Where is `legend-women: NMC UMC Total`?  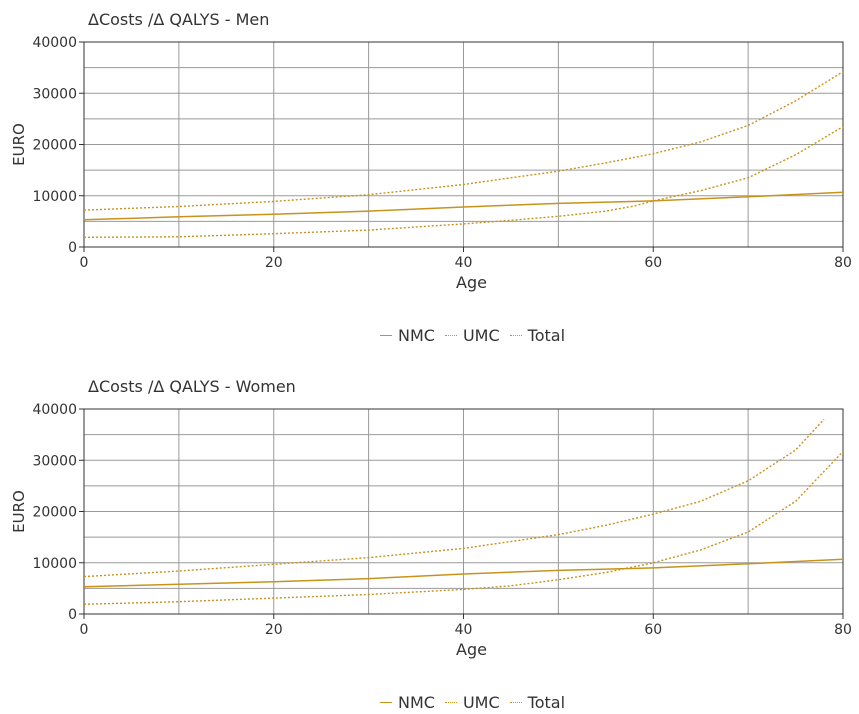 legend-women: NMC UMC Total is located at coordinates (477, 702).